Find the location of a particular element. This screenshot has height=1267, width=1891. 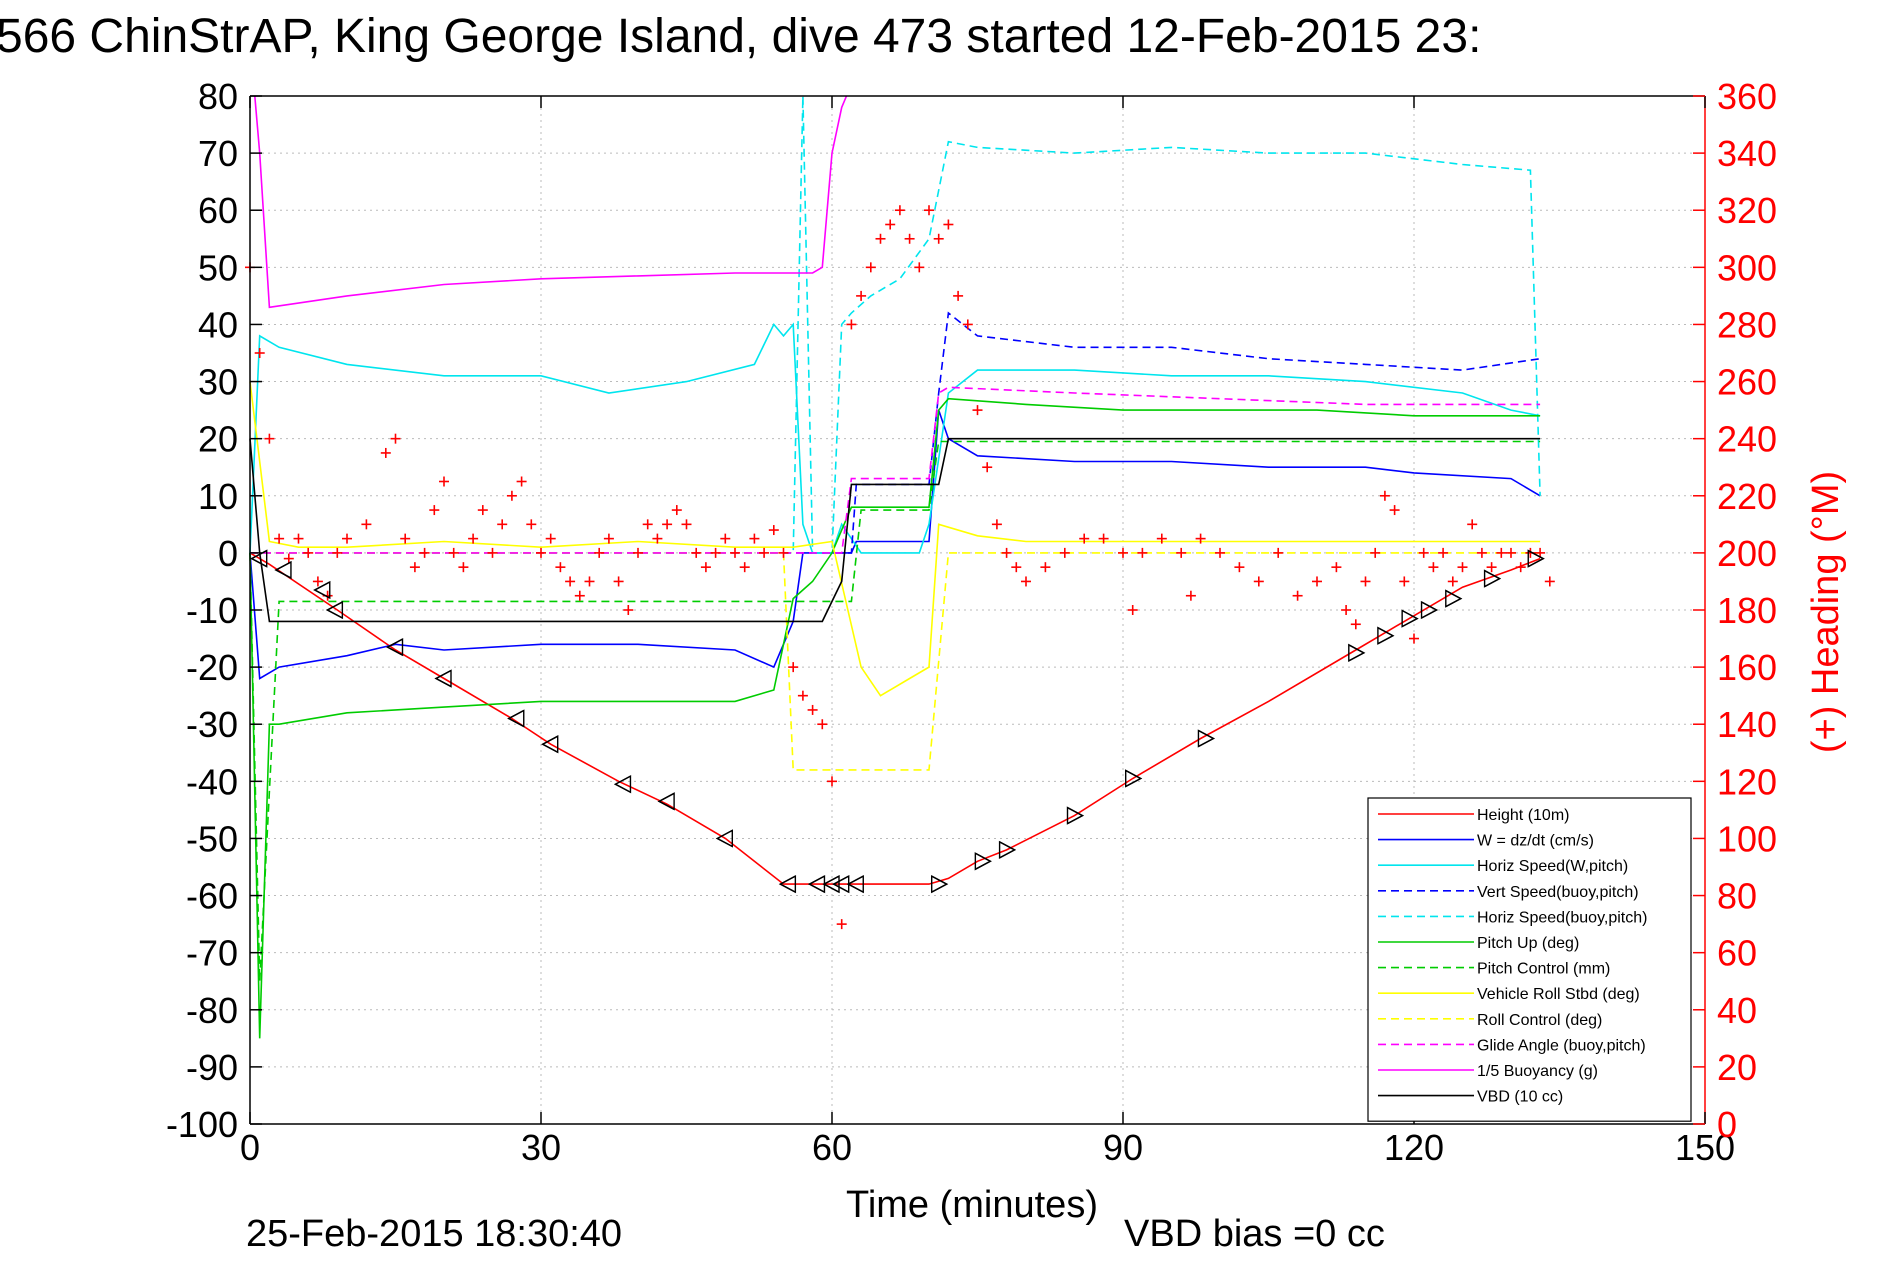

legend-box is located at coordinates (1529, 959).